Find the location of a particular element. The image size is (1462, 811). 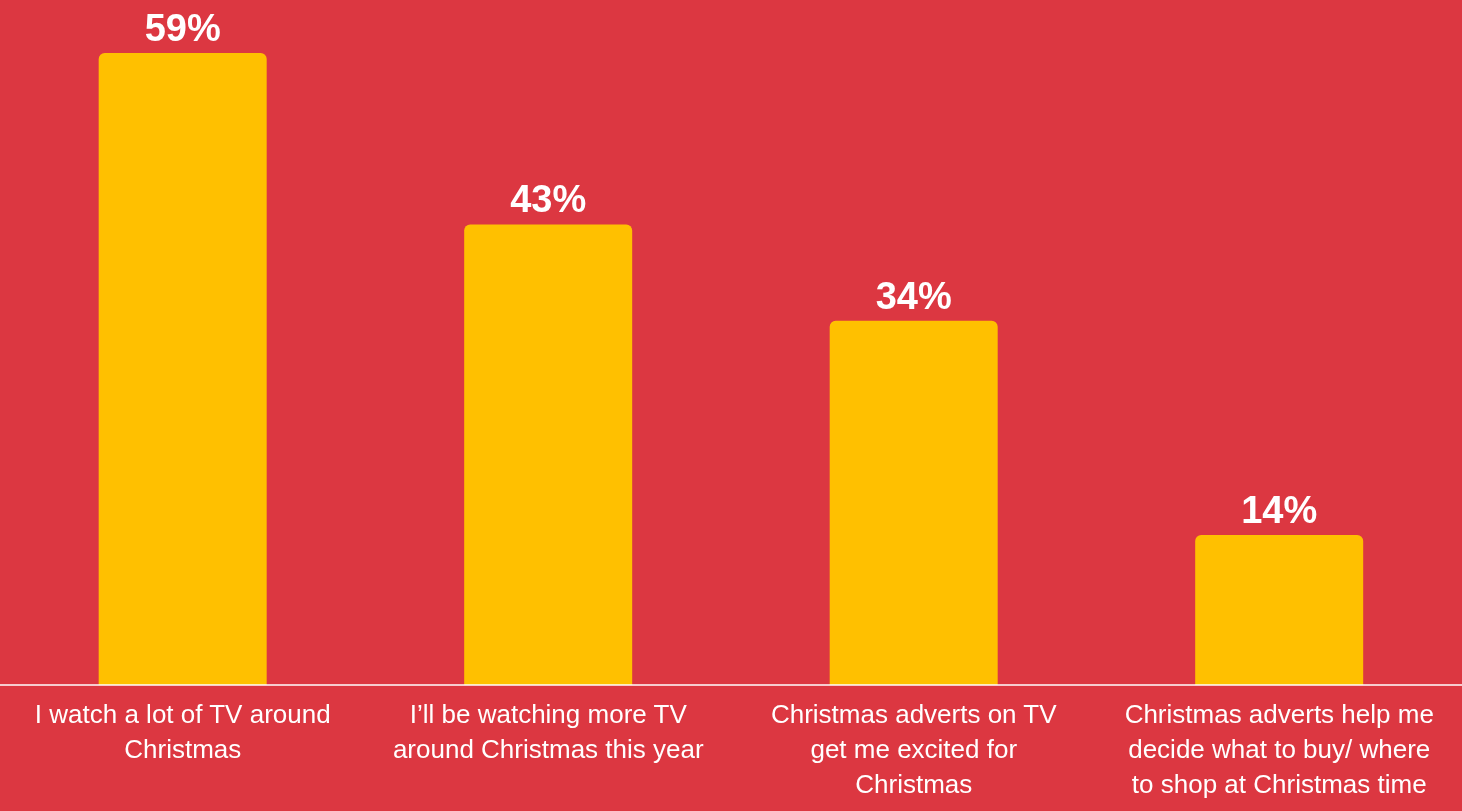

x-tick-label: I watch a lot of TV around Christmas is located at coordinates (182, 731).